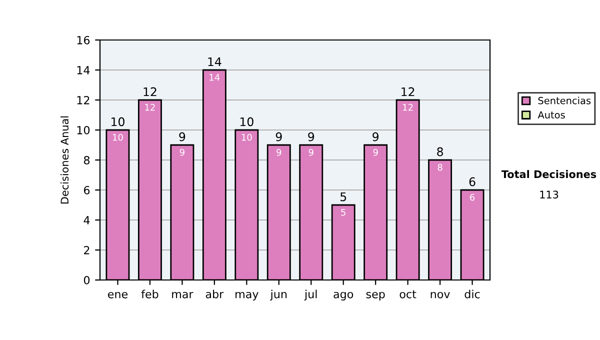 This screenshot has width=600, height=340. What do you see at coordinates (183, 295) in the screenshot?
I see `x-tick-label: mar` at bounding box center [183, 295].